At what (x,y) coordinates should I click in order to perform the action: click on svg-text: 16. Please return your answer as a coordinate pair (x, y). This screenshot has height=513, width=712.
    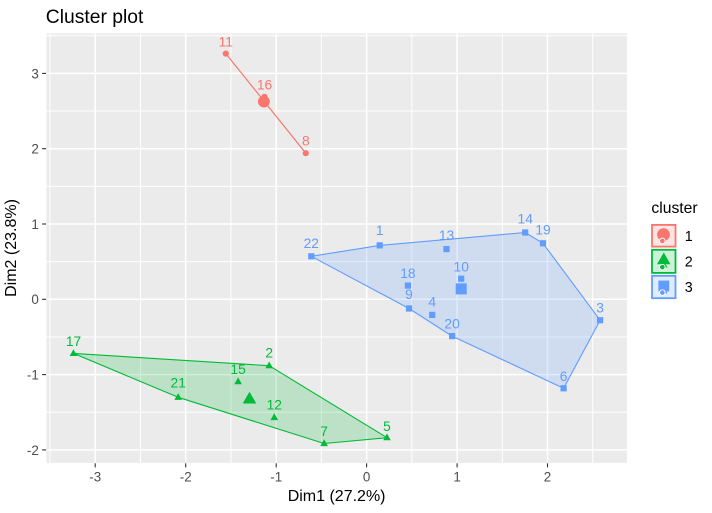
    Looking at the image, I should click on (265, 85).